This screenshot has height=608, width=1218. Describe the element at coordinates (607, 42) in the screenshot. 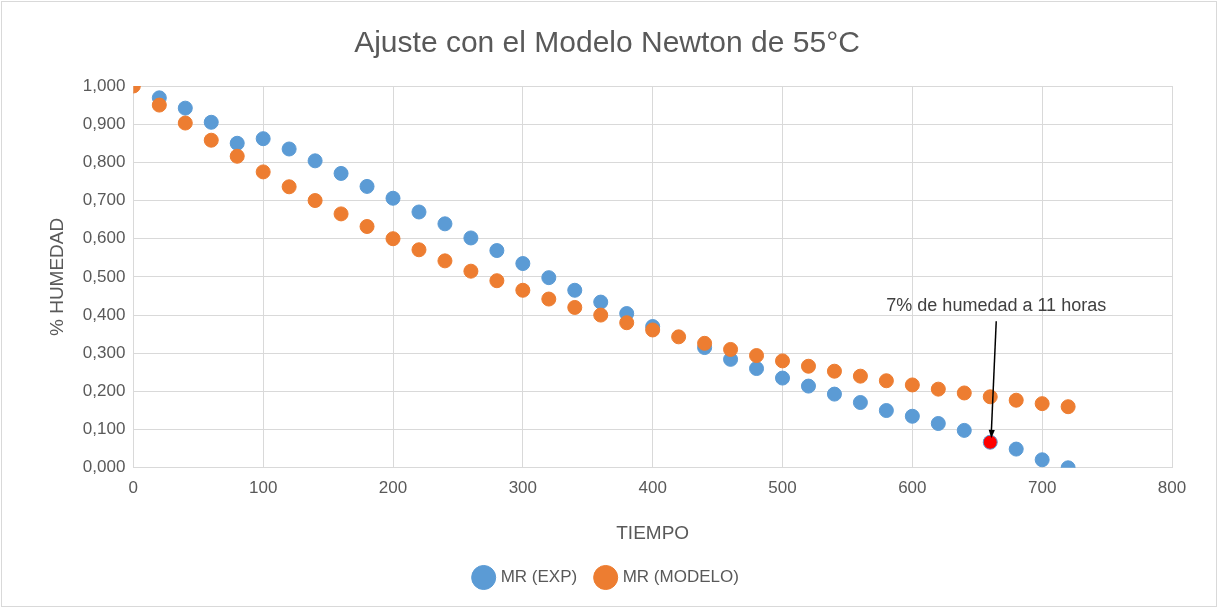

I see `chart-title: Ajuste con el Modelo Newton de 55°C` at that location.